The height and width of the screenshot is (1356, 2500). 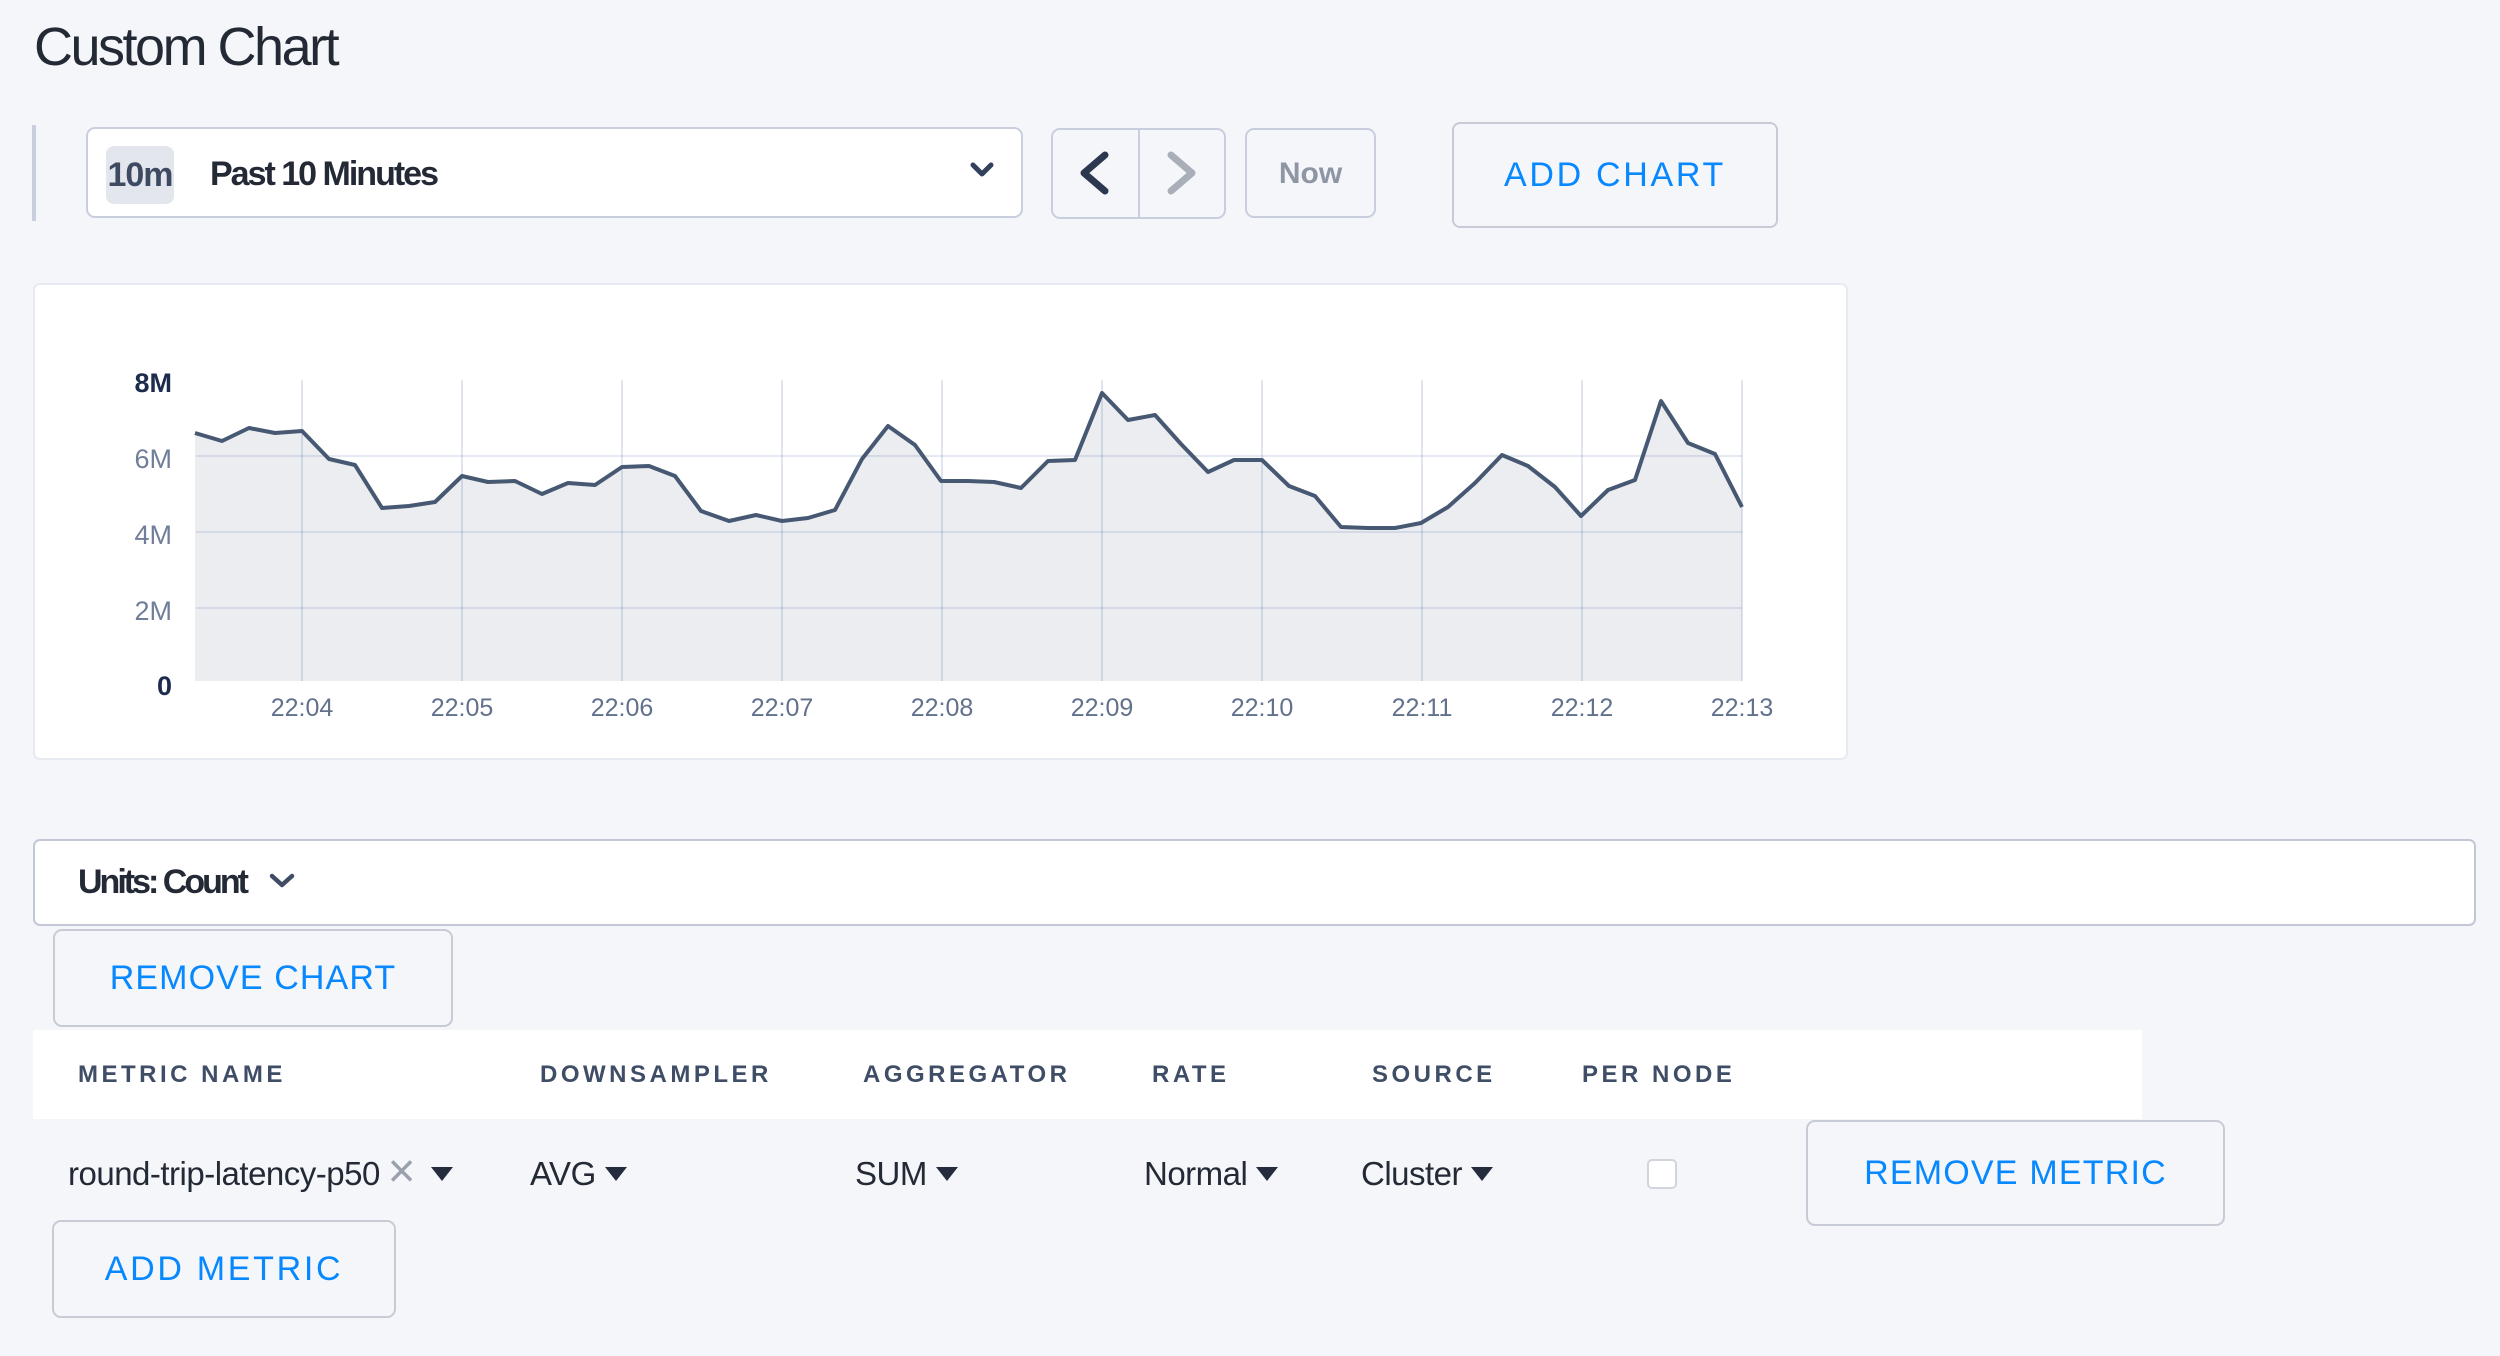 I want to click on svg-text: 22:05, so click(x=462, y=708).